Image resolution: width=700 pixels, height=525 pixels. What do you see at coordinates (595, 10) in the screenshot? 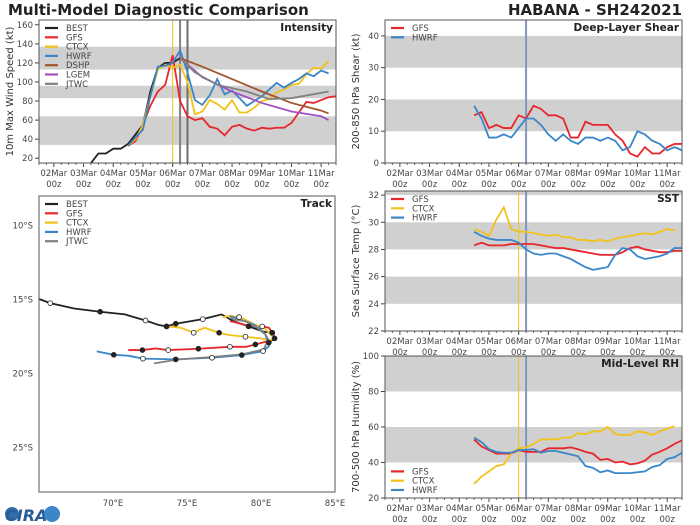
I see `storm-id: HABANA - SH242021` at bounding box center [595, 10].